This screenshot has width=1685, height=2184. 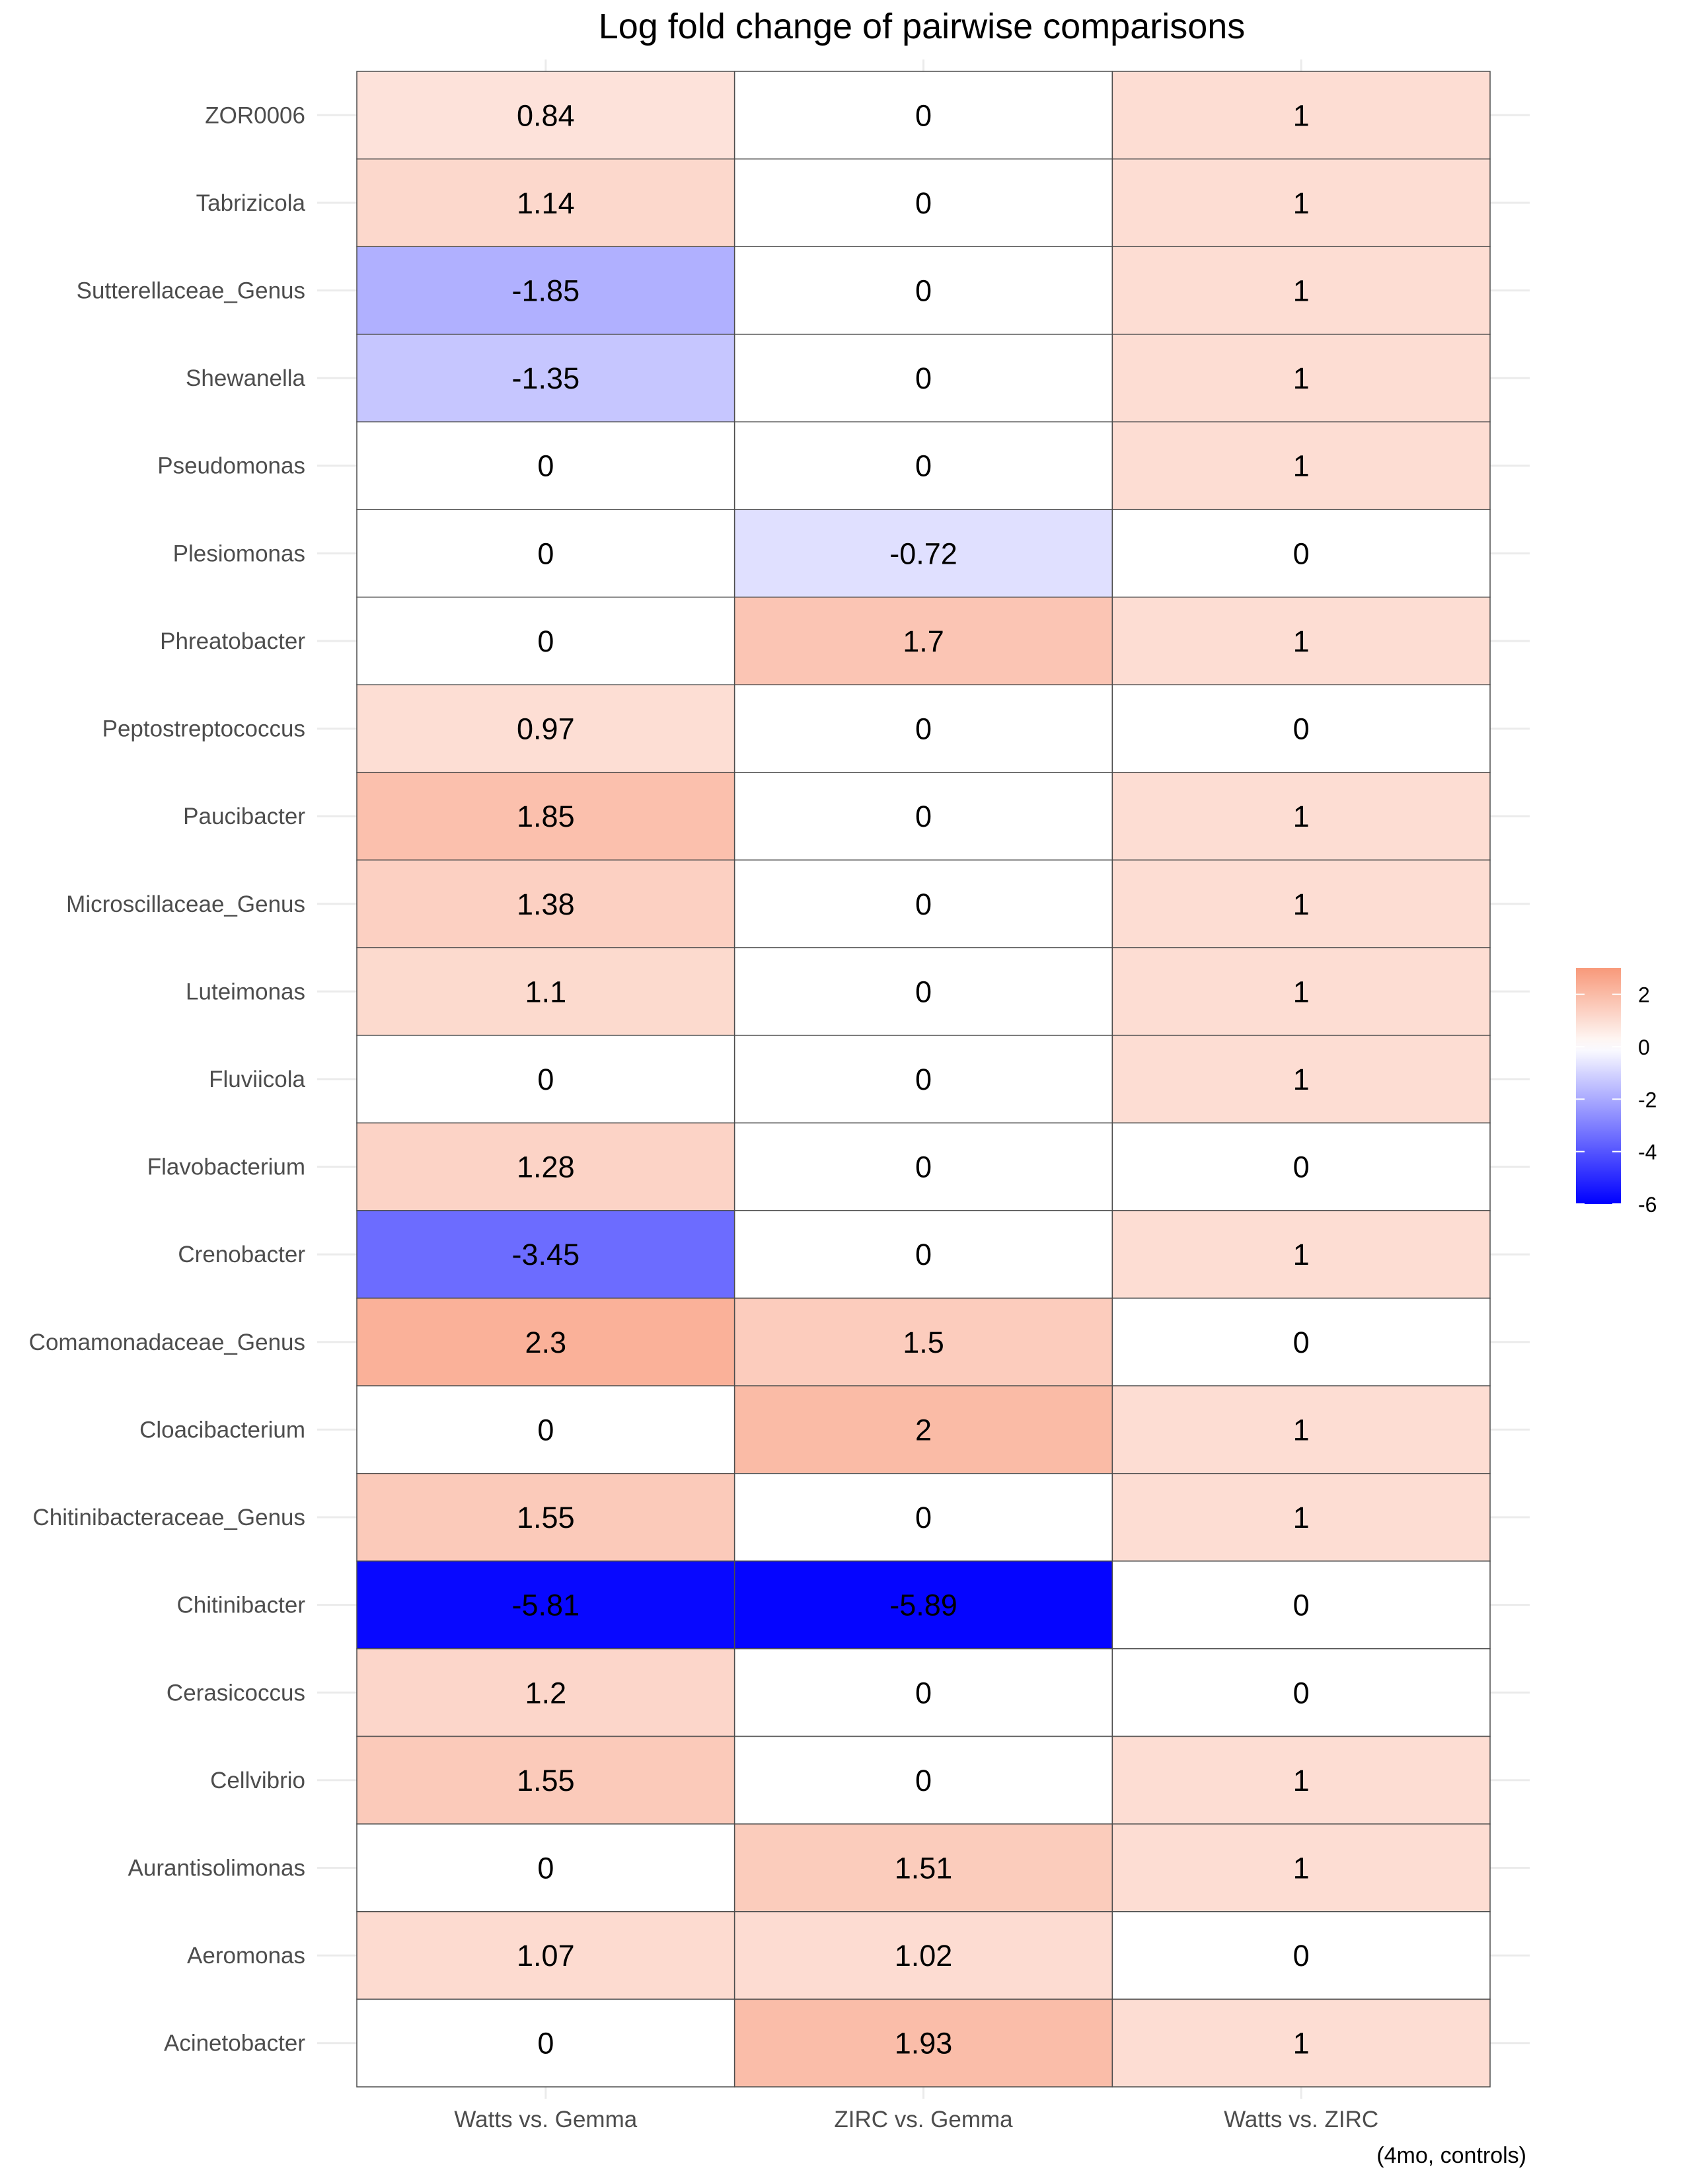 What do you see at coordinates (1301, 1079) in the screenshot?
I see `heatmap-tile-fluviicola-watts-vs-zirc` at bounding box center [1301, 1079].